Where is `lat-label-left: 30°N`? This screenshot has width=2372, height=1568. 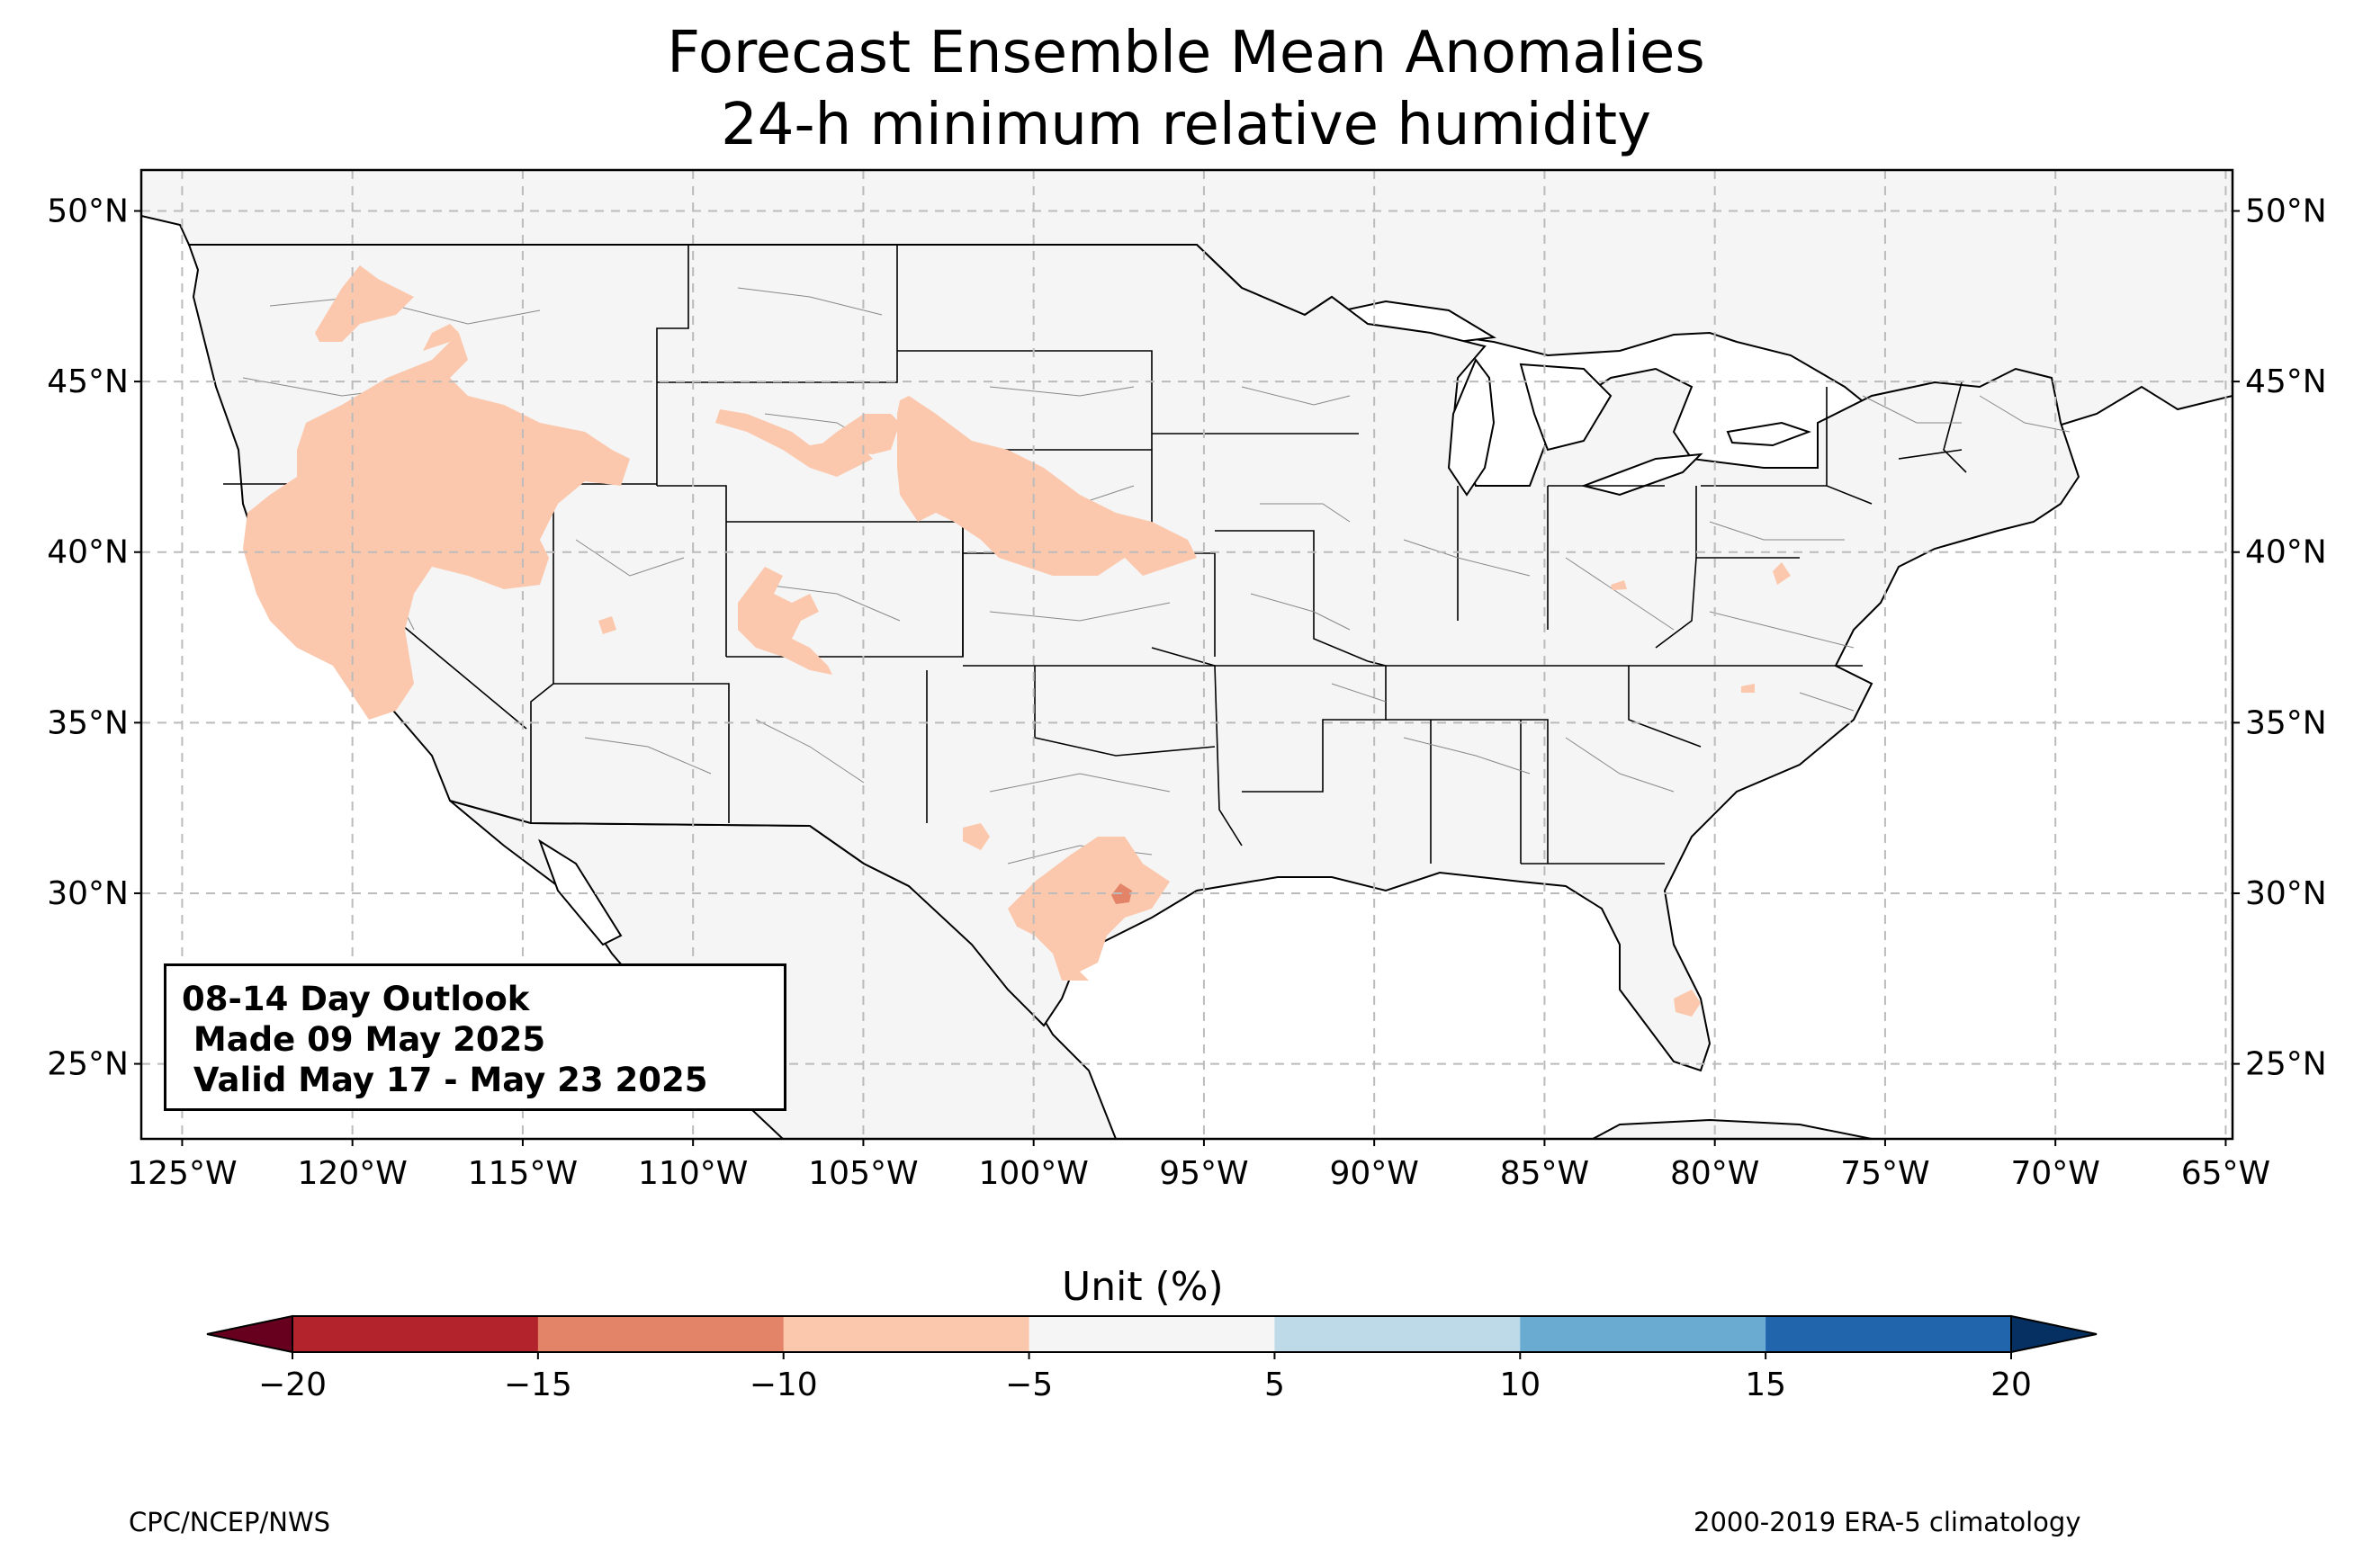 lat-label-left: 30°N is located at coordinates (88, 893).